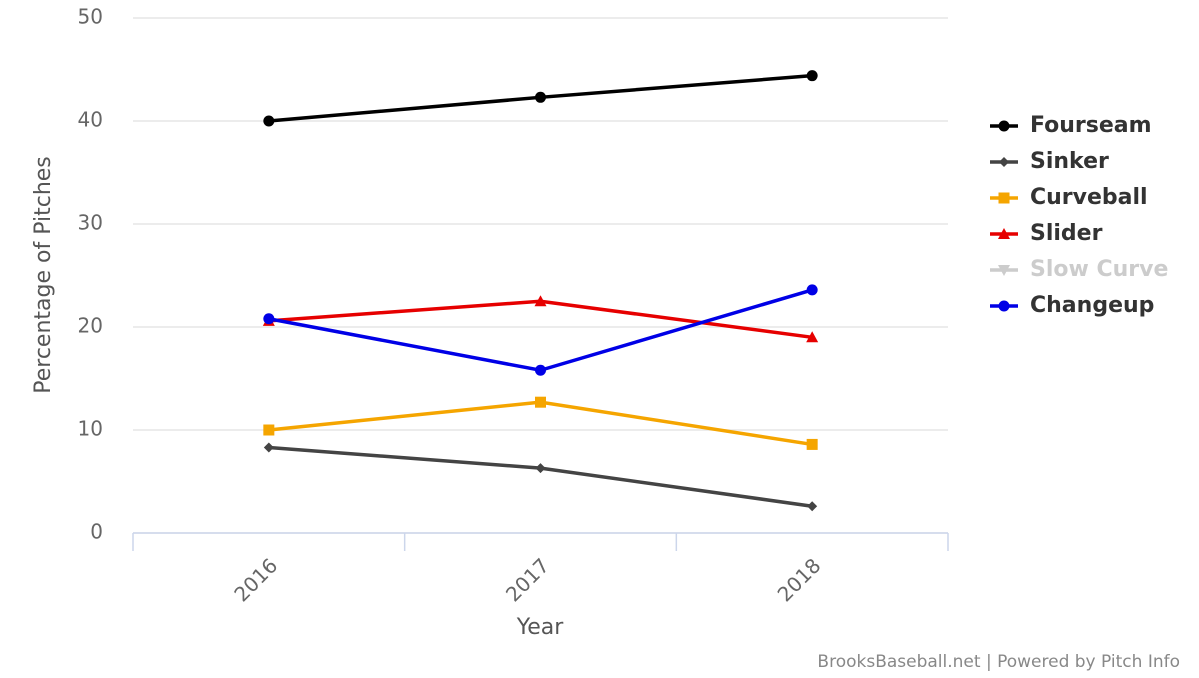 Image resolution: width=1199 pixels, height=678 pixels. I want to click on y-tick-label: 40, so click(90, 120).